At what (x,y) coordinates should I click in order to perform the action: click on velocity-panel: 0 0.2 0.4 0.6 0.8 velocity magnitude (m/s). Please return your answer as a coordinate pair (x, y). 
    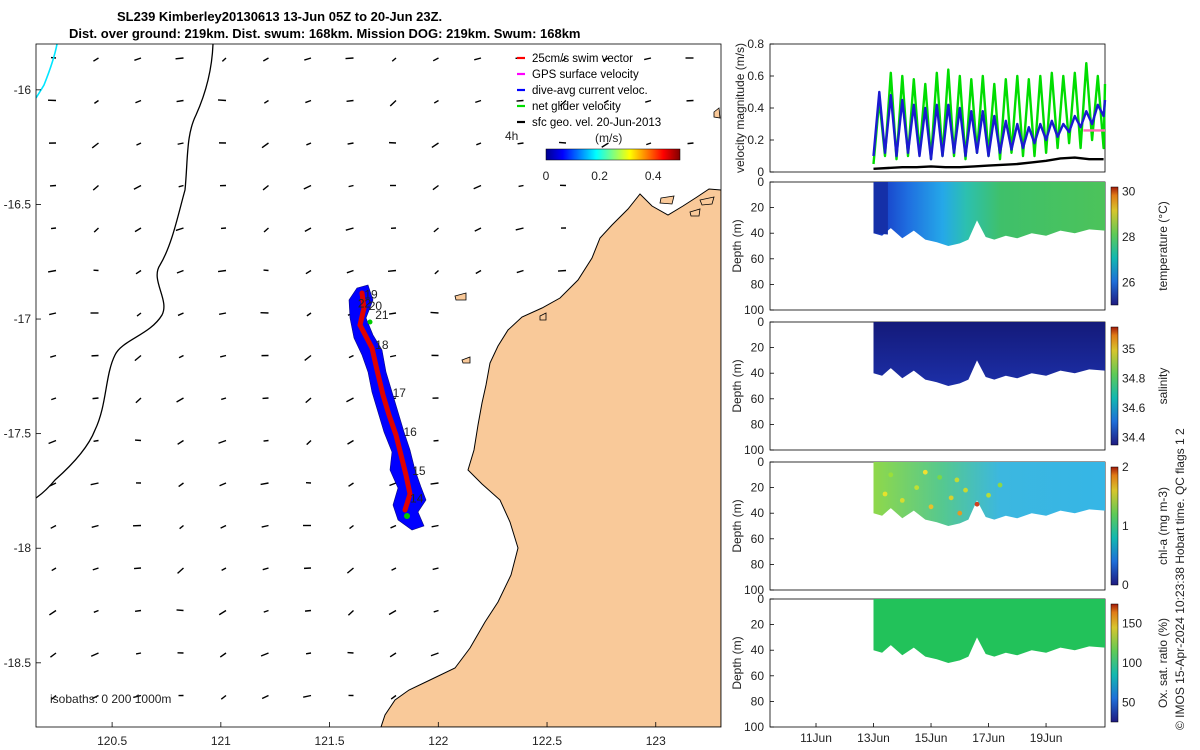
    Looking at the image, I should click on (920, 108).